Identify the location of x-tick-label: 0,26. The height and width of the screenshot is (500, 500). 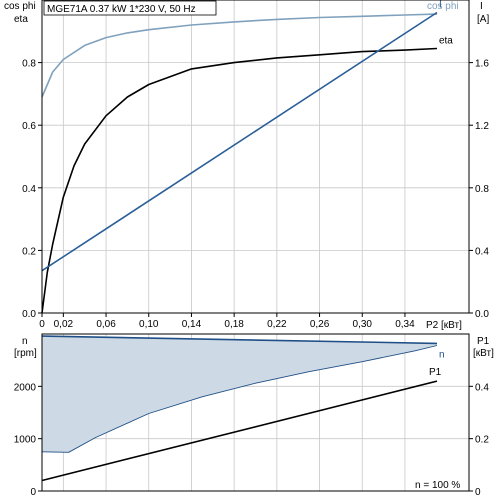
(320, 324).